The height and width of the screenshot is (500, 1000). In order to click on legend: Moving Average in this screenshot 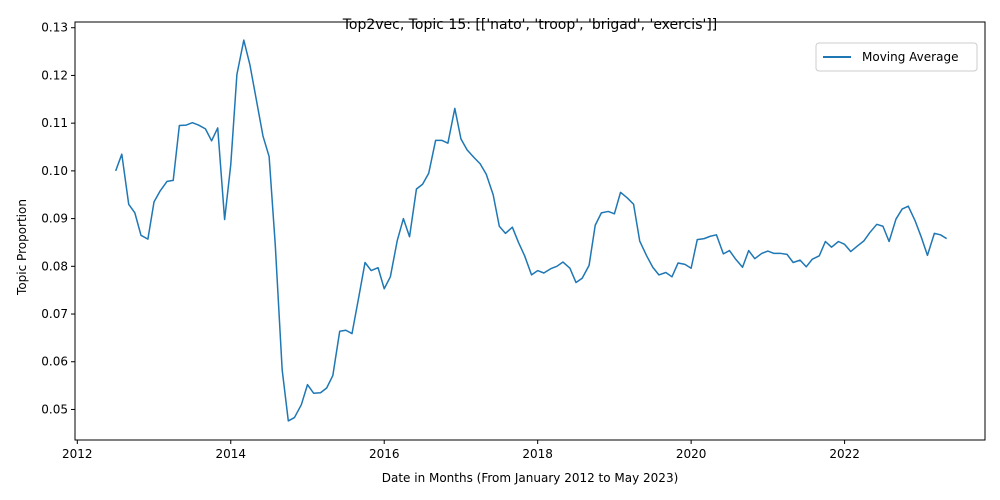, I will do `click(896, 57)`.